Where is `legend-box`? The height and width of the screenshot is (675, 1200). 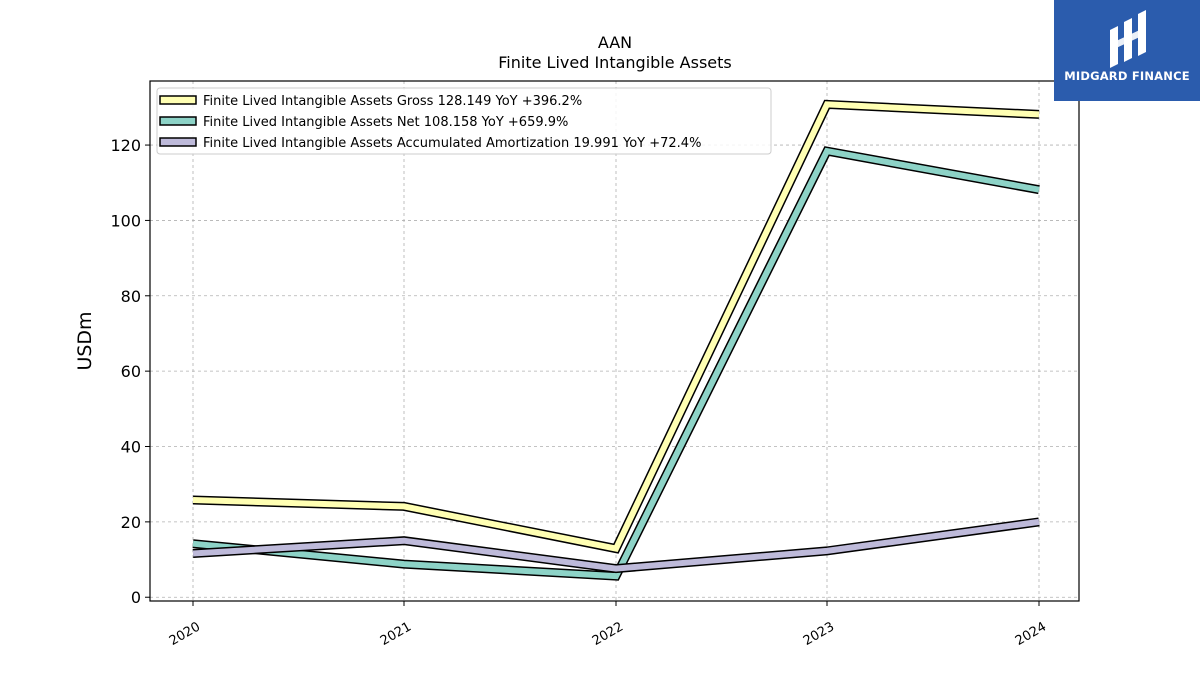 legend-box is located at coordinates (464, 121).